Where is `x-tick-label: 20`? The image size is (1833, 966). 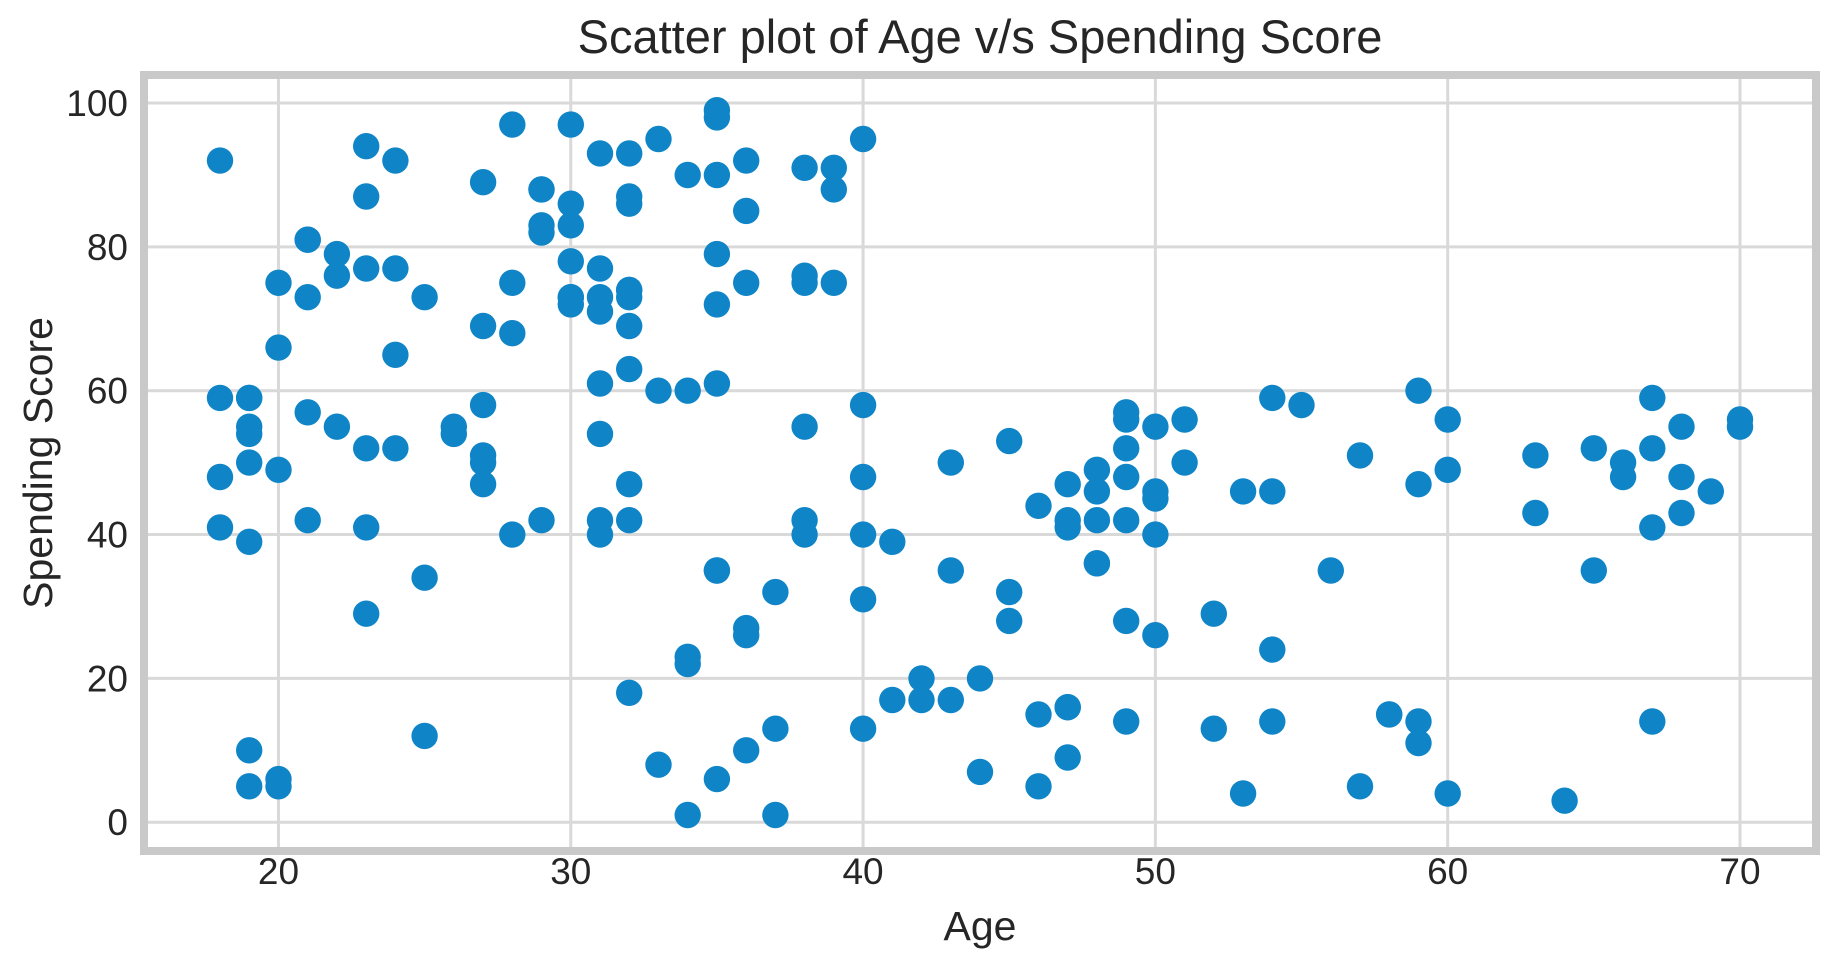 x-tick-label: 20 is located at coordinates (278, 871).